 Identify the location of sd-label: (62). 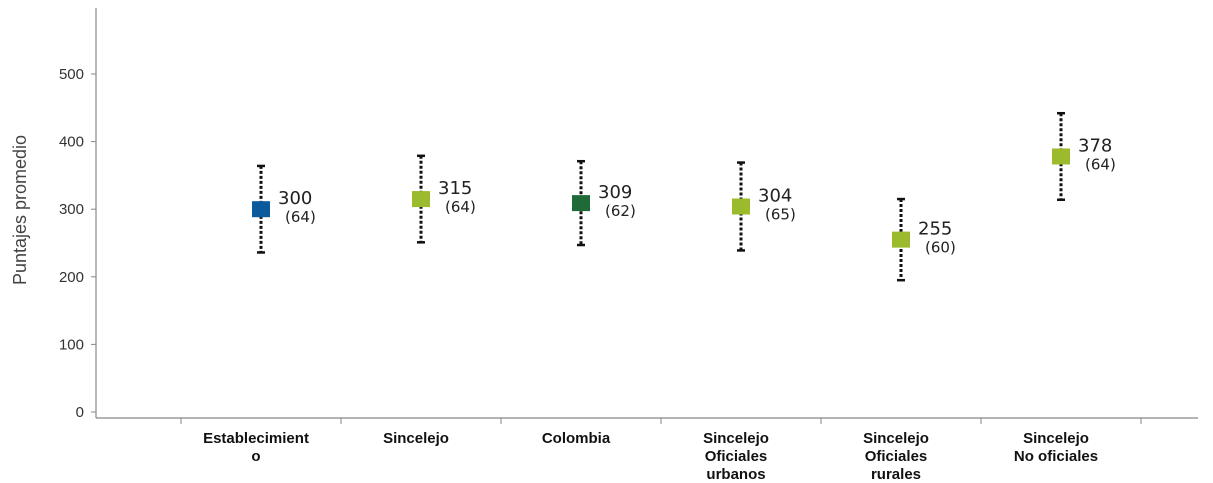
(620, 211).